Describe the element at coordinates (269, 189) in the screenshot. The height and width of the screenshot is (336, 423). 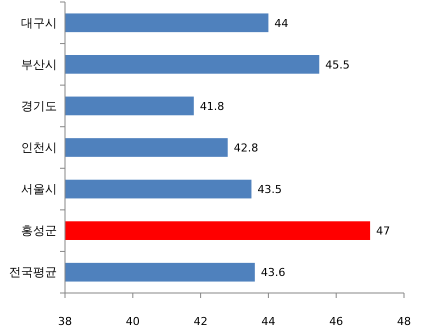
I see `data-label: 43.5` at that location.